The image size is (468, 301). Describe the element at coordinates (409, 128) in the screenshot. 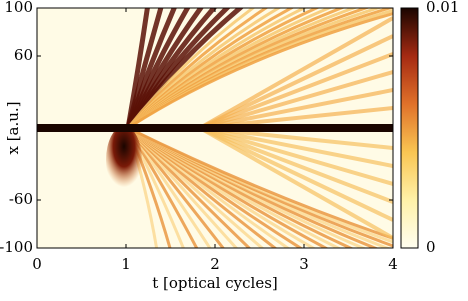

I see `colorbar` at that location.